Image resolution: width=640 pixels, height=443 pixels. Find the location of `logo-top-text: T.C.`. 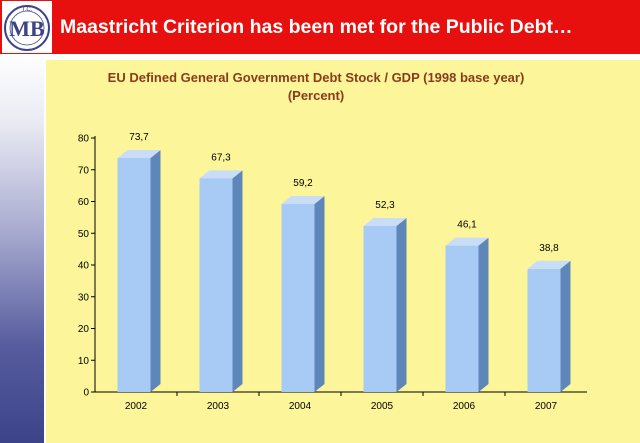

logo-top-text: T.C. is located at coordinates (27, 10).